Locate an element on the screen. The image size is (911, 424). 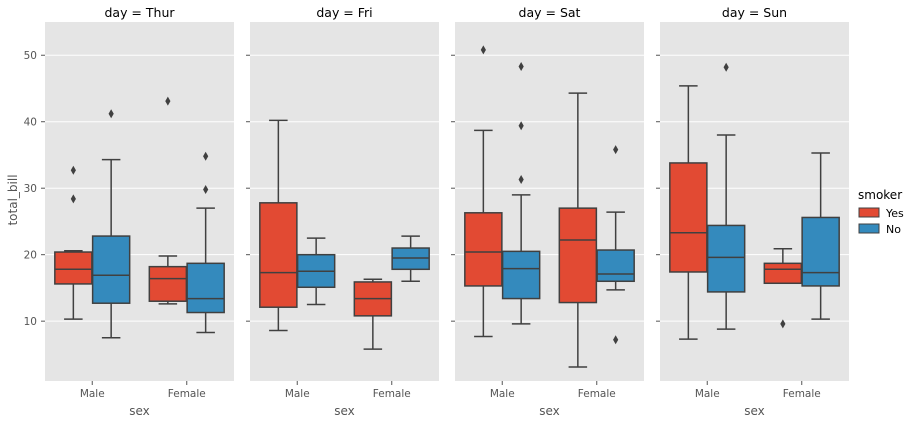
legend-label-no: No is located at coordinates (893, 229).